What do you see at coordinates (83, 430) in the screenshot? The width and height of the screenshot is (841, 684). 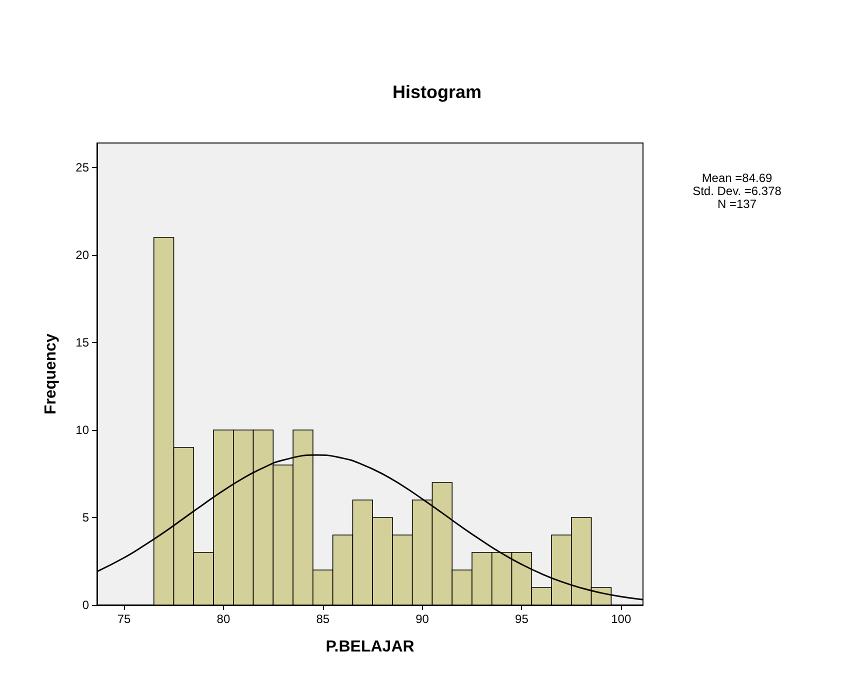 I see `y-tick-label: 10` at bounding box center [83, 430].